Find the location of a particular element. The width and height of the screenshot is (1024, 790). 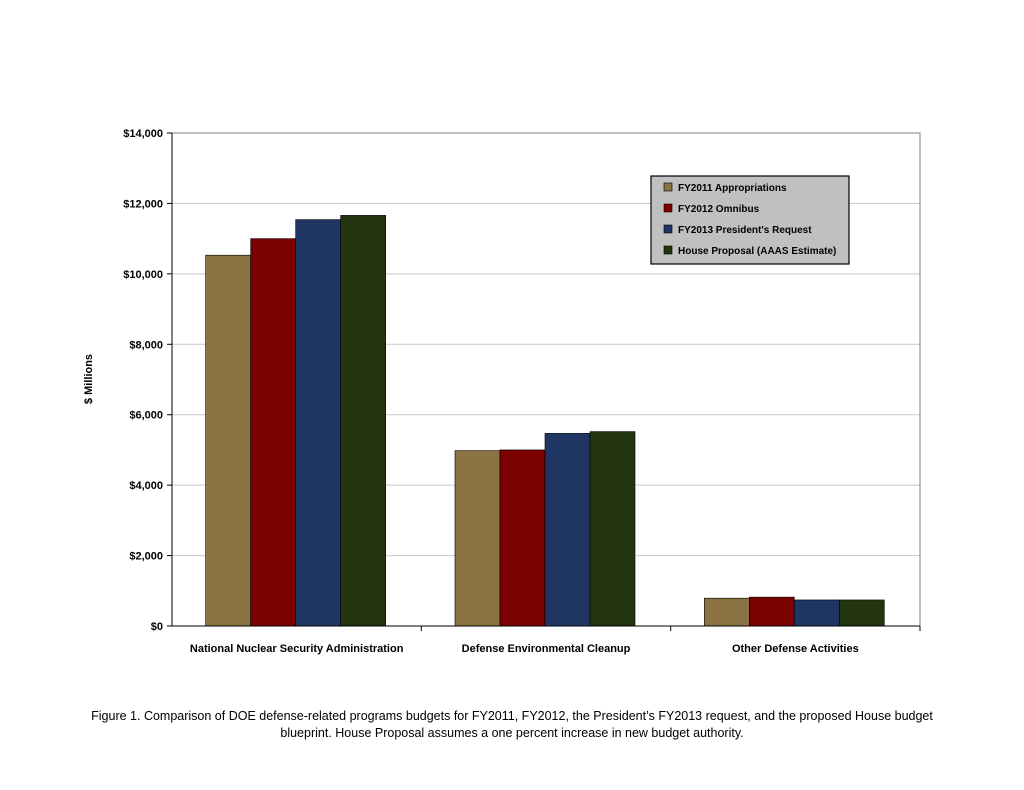

y-tick-label: $0 is located at coordinates (157, 627).